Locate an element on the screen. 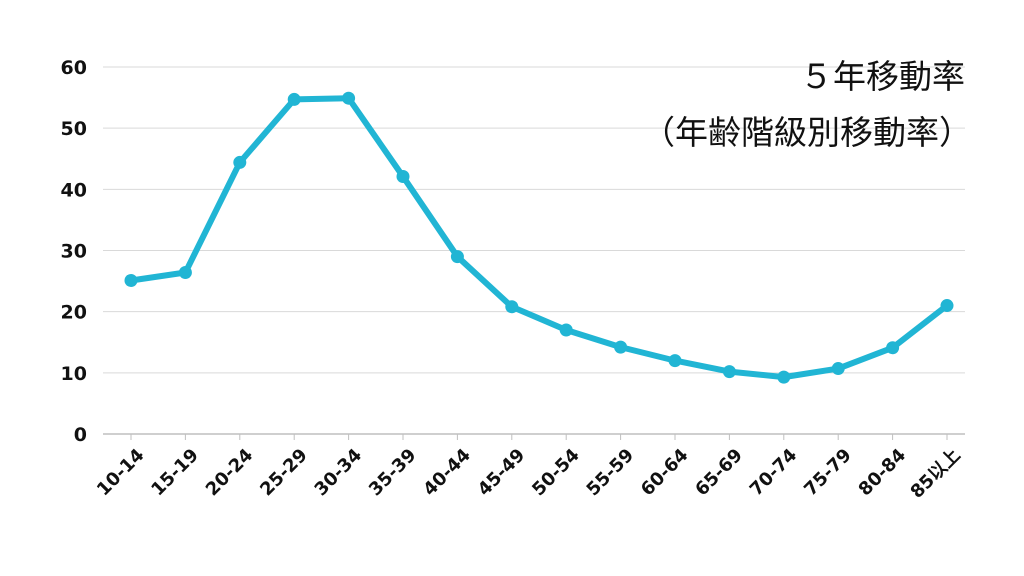 The width and height of the screenshot is (1024, 576). chart-title: ５年移動率 （年齢階級別移動率） is located at coordinates (807, 104).